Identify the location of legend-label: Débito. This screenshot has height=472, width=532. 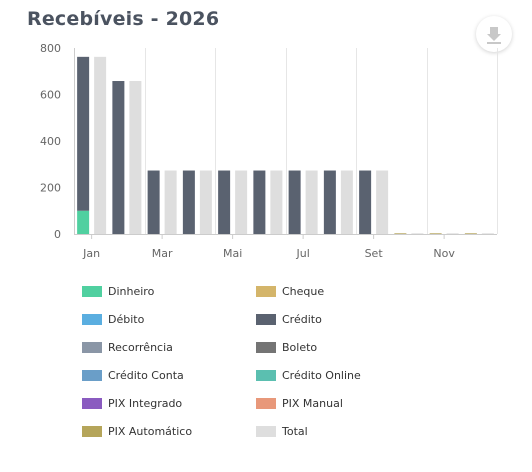
(126, 319).